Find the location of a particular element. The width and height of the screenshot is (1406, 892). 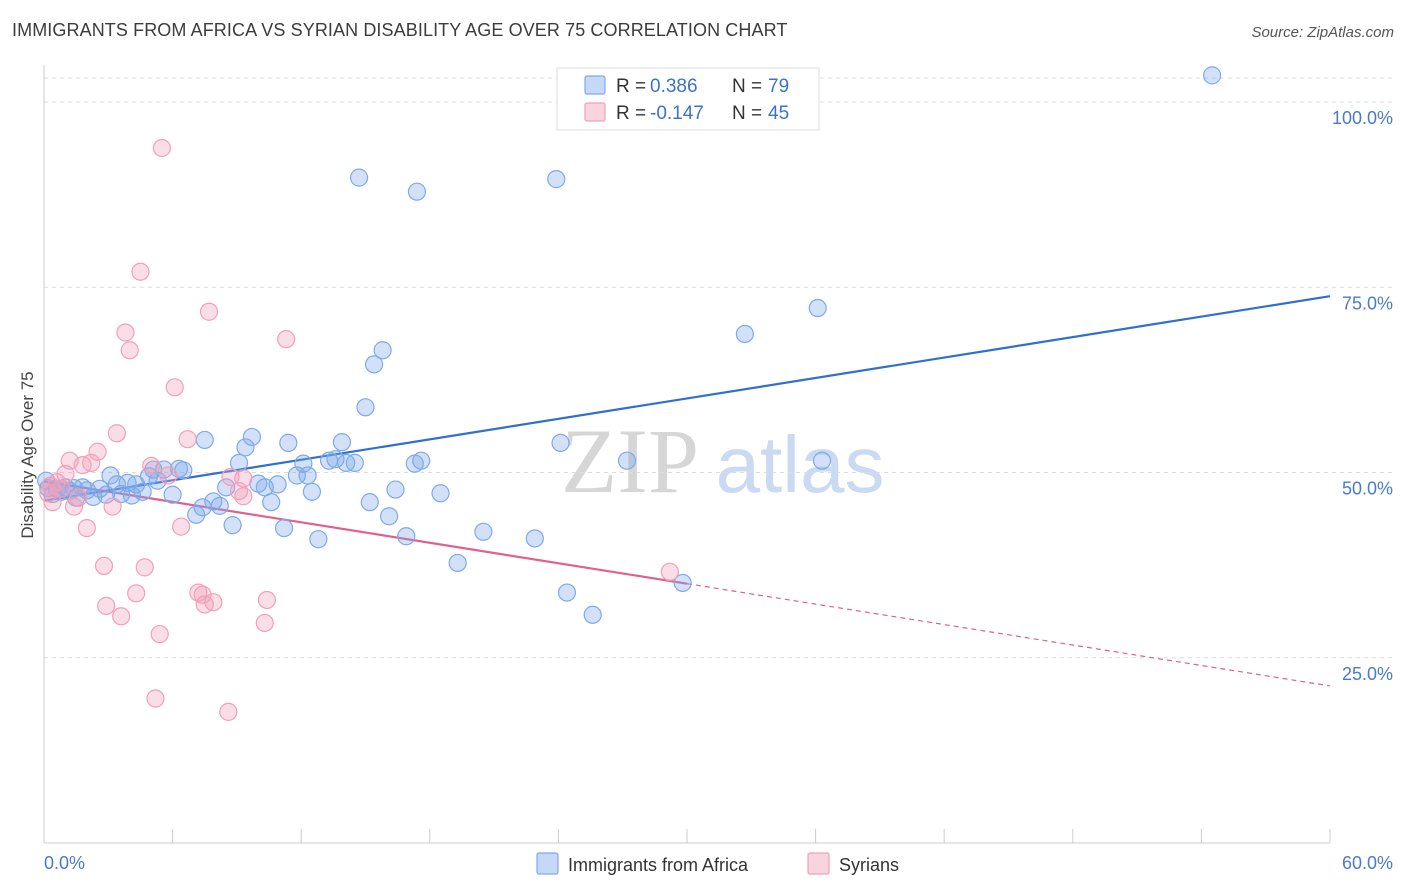

x-tick-label-max: 60.0% is located at coordinates (1367, 863).